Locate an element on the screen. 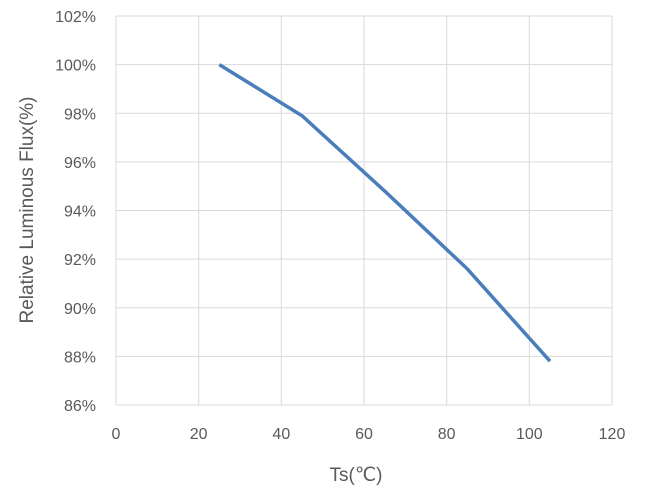 The width and height of the screenshot is (645, 491). y-tick-label: 98% is located at coordinates (80, 114).